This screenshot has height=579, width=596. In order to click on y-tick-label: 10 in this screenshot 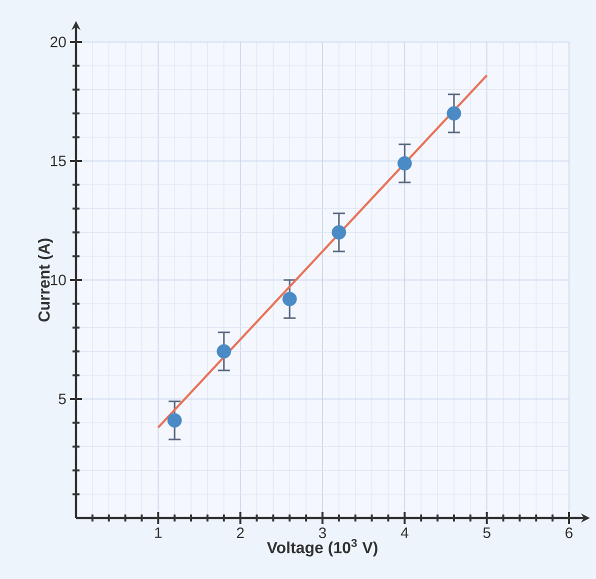, I will do `click(58, 280)`.